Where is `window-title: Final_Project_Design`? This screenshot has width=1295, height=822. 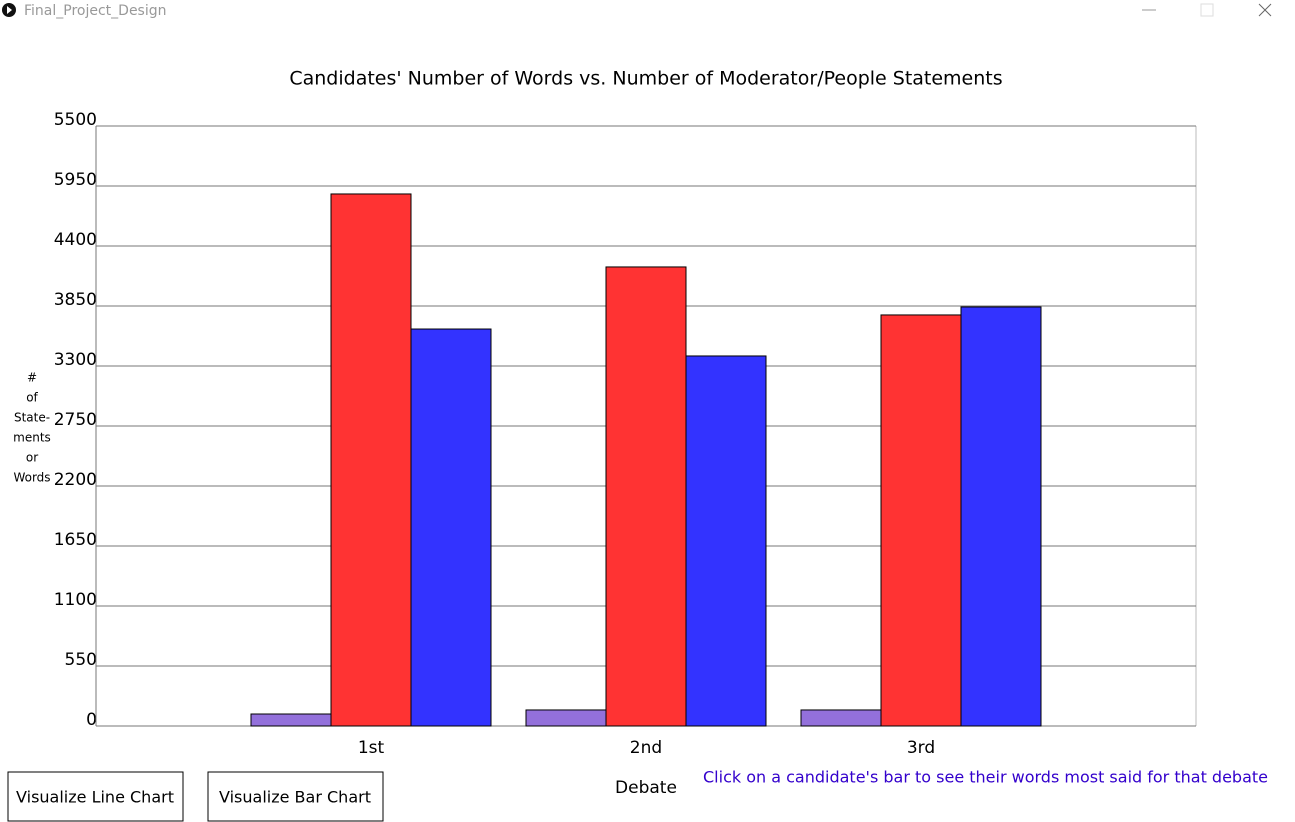
window-title: Final_Project_Design is located at coordinates (95, 11).